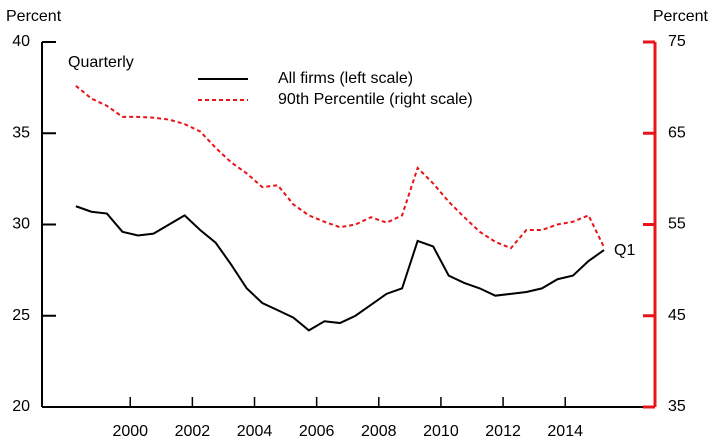  Describe the element at coordinates (21, 406) in the screenshot. I see `y-tick-label: 20` at that location.